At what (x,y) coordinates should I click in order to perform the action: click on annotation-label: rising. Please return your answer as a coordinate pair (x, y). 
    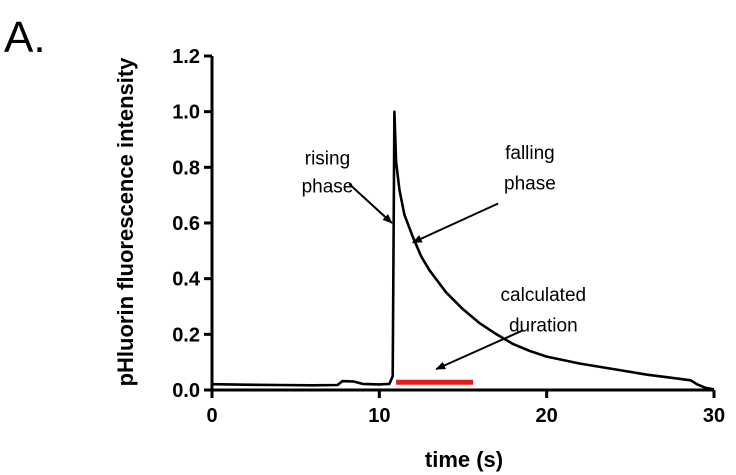
    Looking at the image, I should click on (327, 159).